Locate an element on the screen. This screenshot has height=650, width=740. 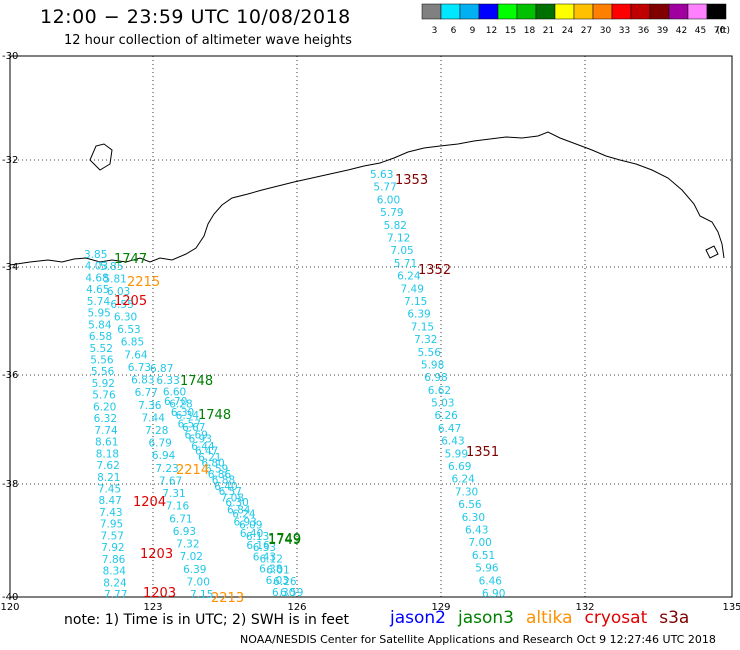
wave-height-value: 7.67 is located at coordinates (170, 481).